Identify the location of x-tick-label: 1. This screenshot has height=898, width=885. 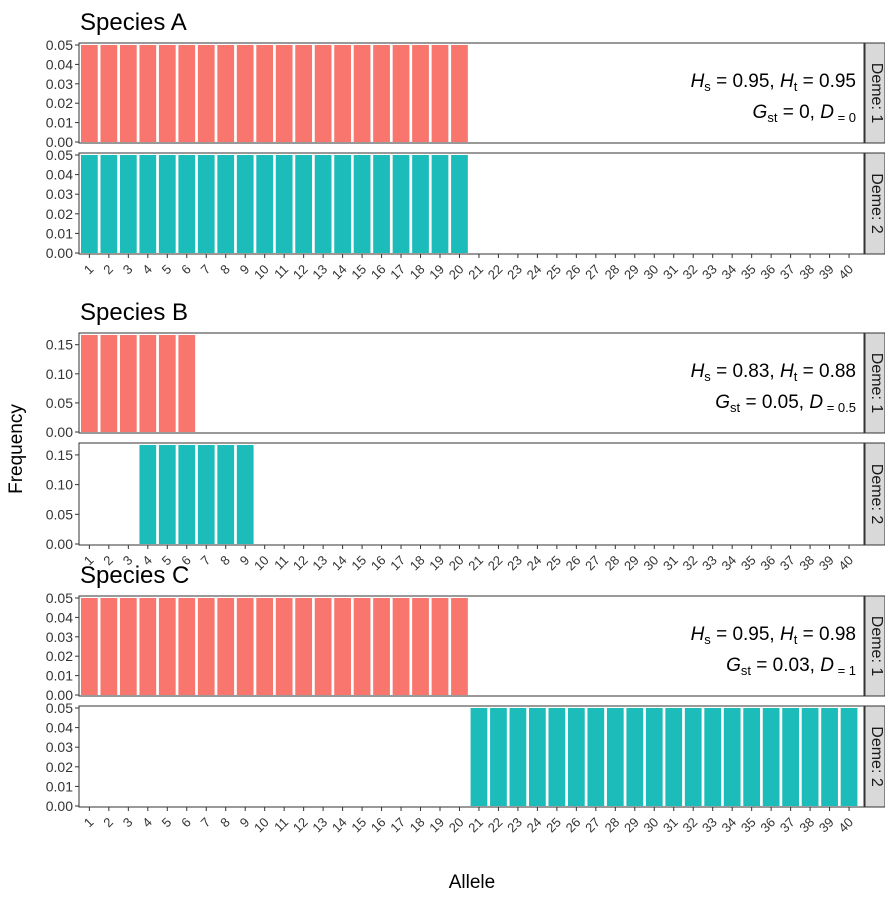
(89, 270).